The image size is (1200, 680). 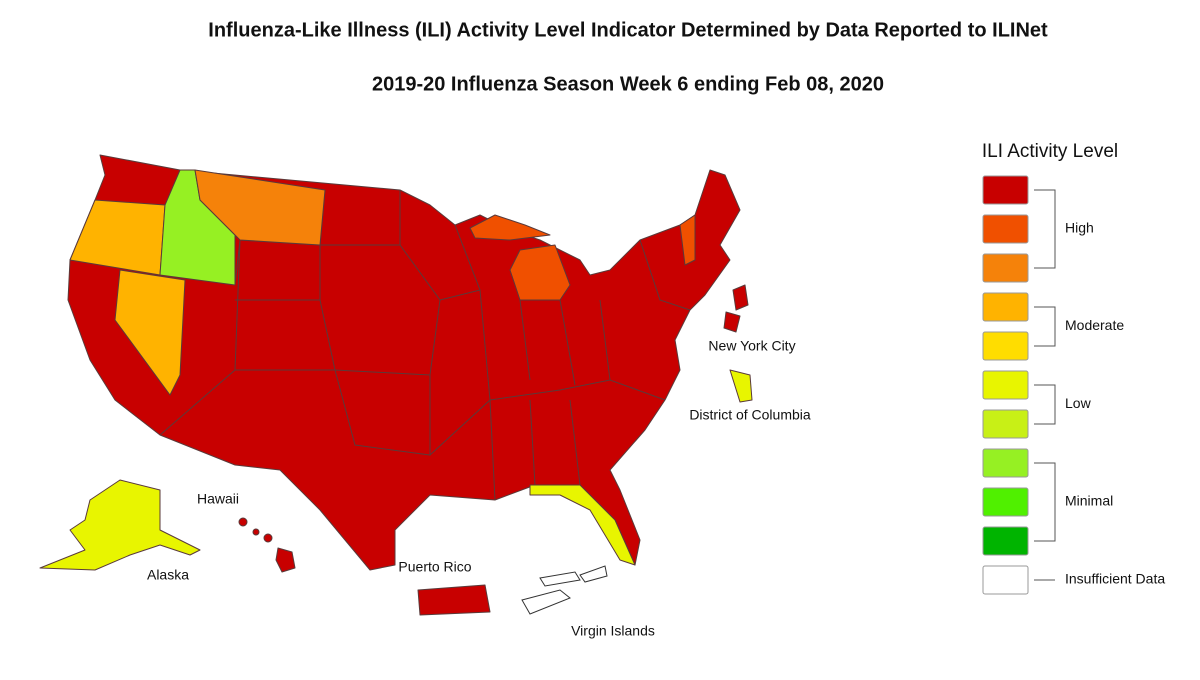 I want to click on map-label: Puerto Rico, so click(x=434, y=567).